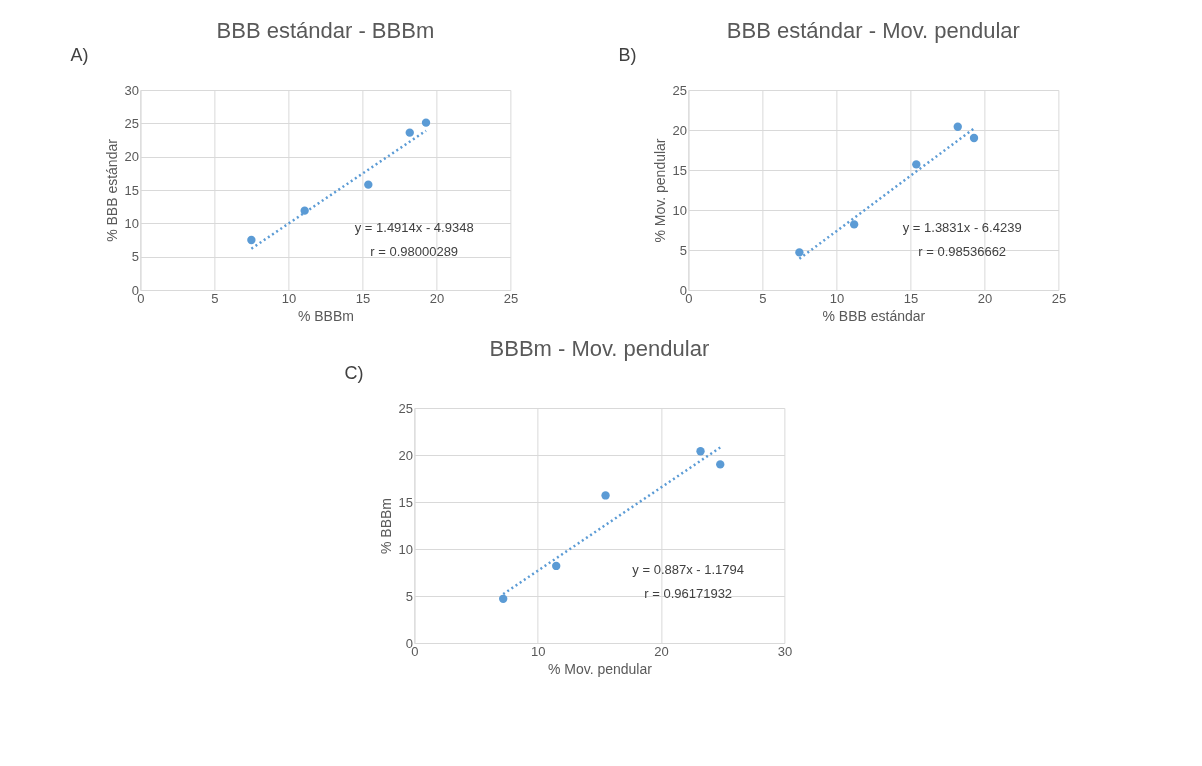 The height and width of the screenshot is (766, 1202). Describe the element at coordinates (600, 668) in the screenshot. I see `x-axis-title: % Mov. pendular` at that location.